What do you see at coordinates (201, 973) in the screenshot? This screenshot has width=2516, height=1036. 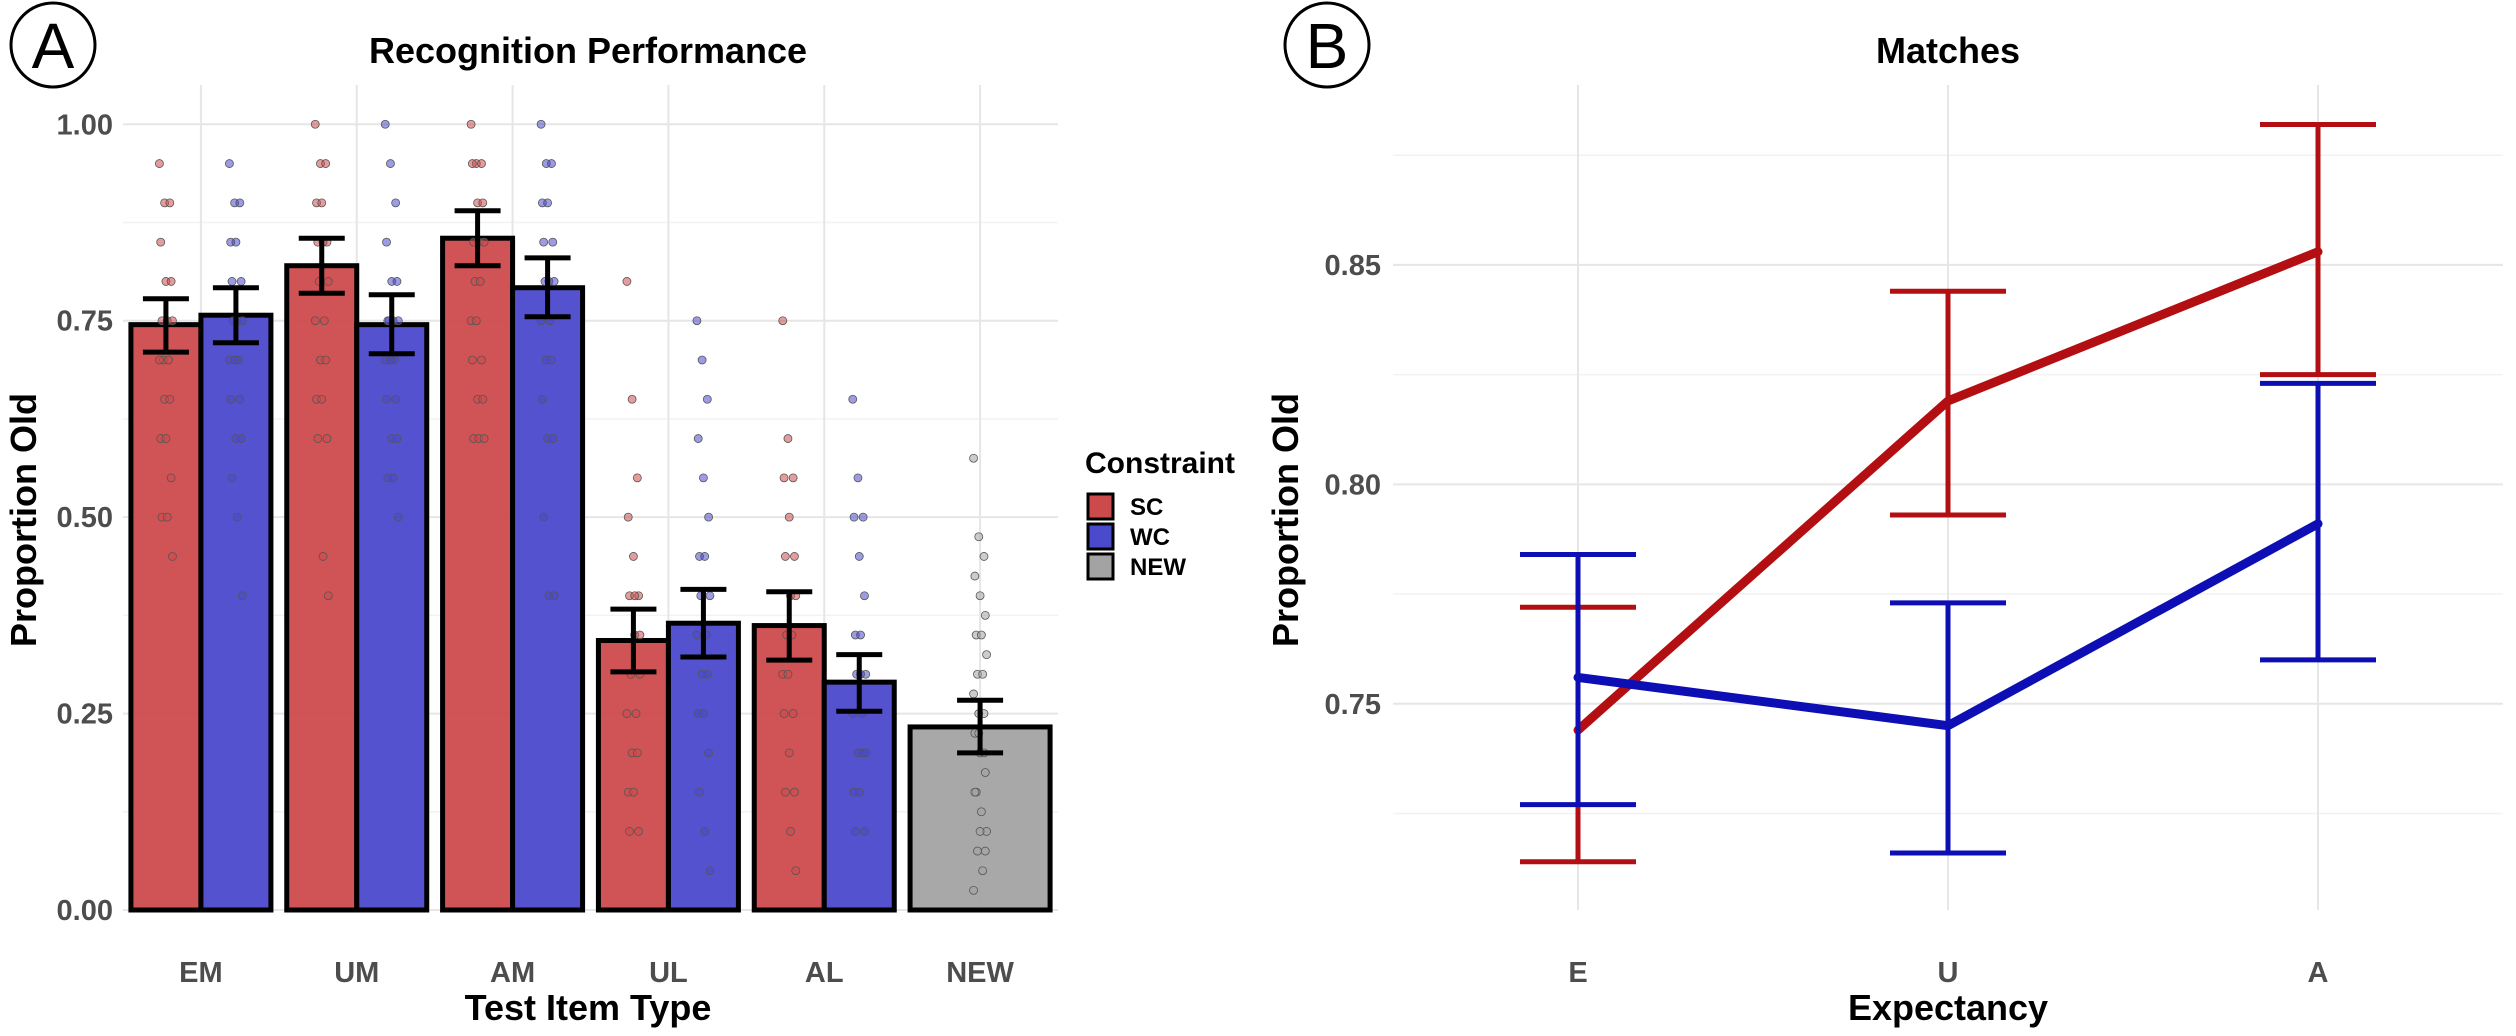 I see `panel-a-x-tick-label: EM` at bounding box center [201, 973].